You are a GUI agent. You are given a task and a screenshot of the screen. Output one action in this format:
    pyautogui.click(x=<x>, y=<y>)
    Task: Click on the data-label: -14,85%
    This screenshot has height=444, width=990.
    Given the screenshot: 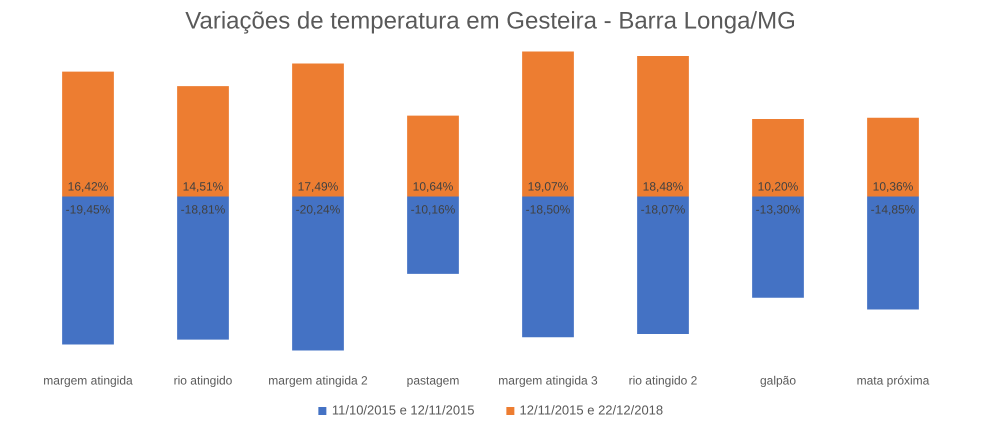 What is the action you would take?
    pyautogui.click(x=893, y=209)
    